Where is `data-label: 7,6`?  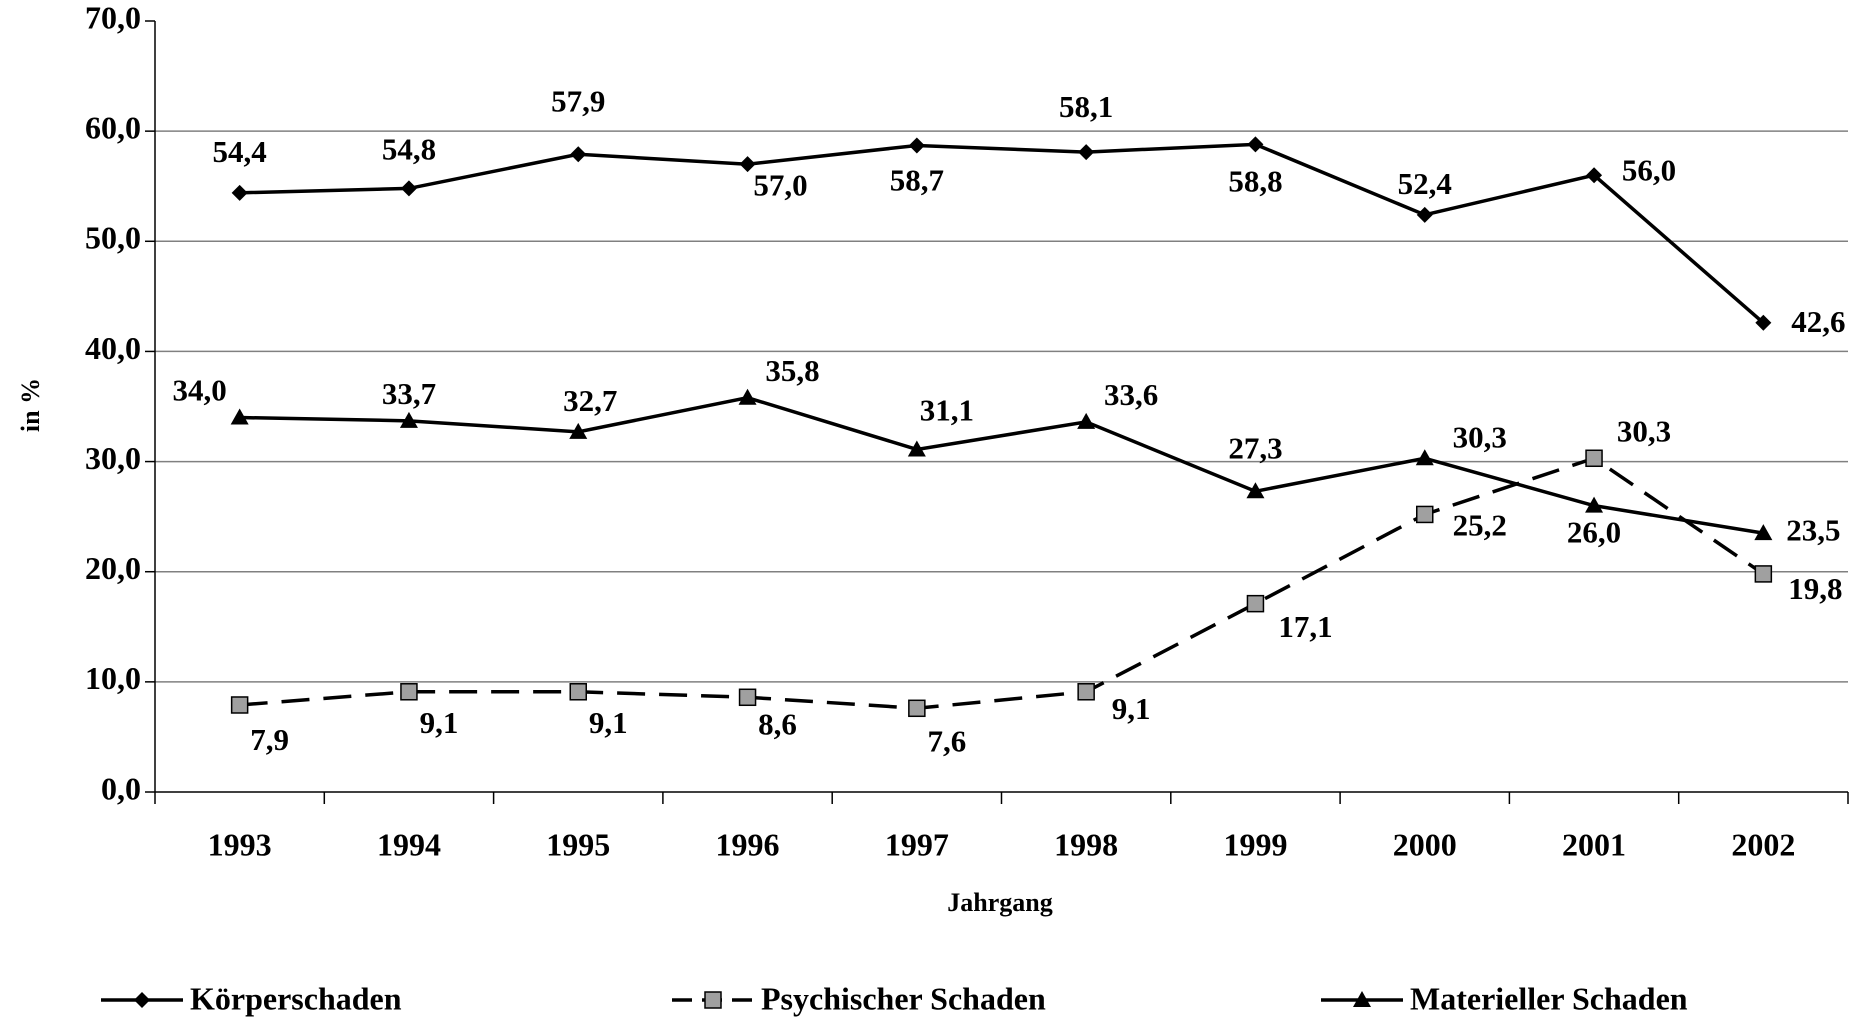 data-label: 7,6 is located at coordinates (946, 740).